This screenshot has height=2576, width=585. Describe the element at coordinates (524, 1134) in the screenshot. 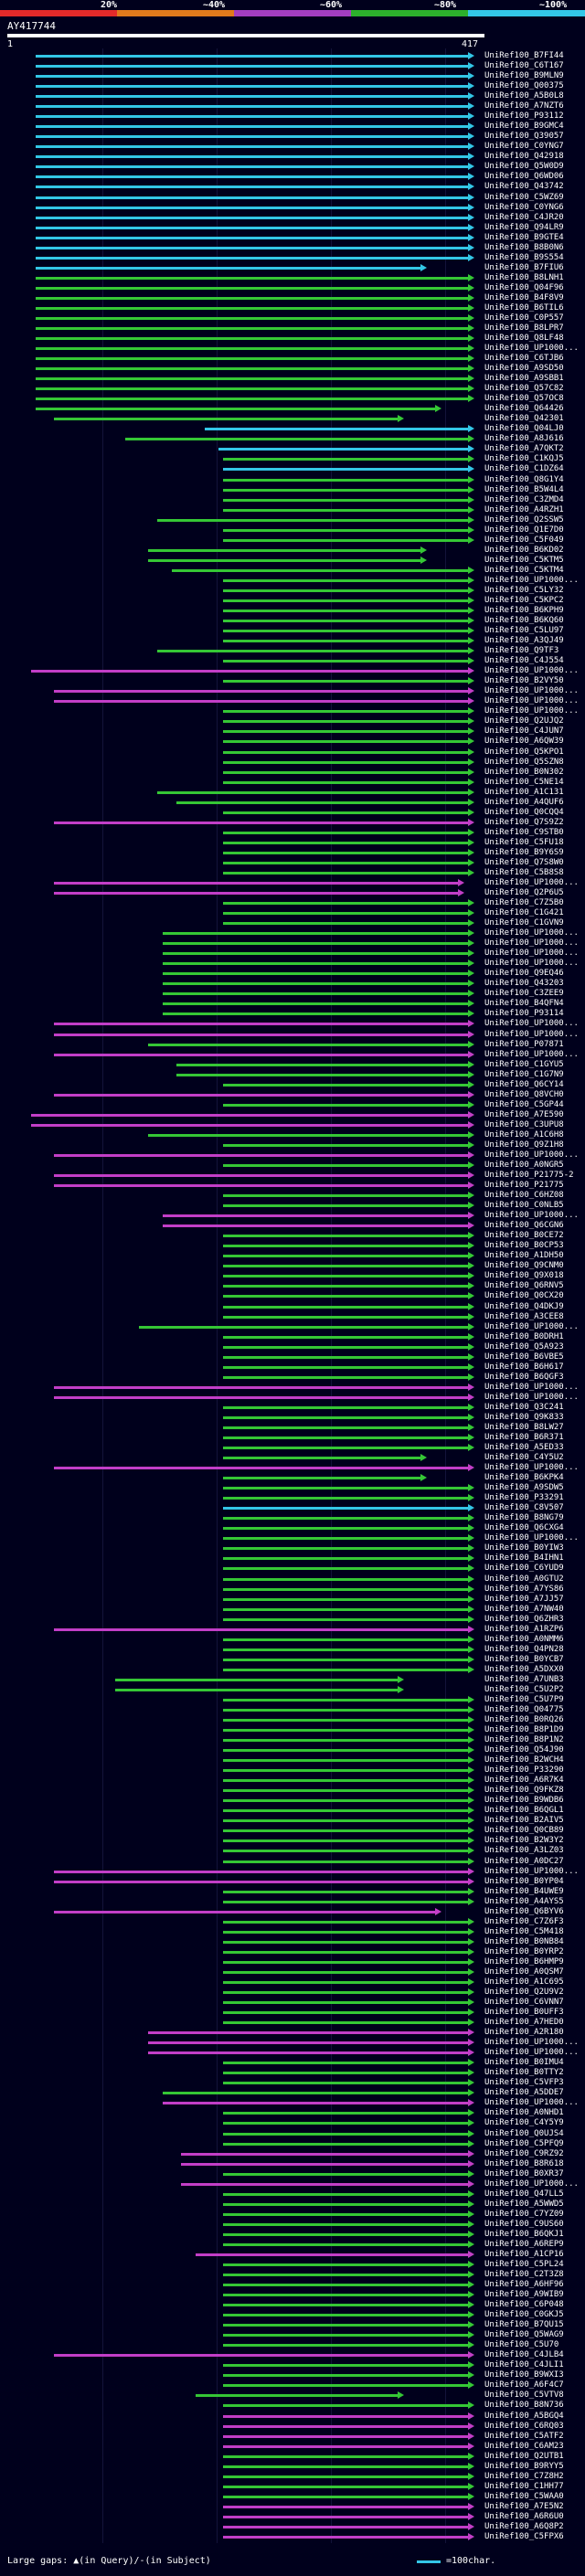

I see `hit-label: UniRef100_A1C6H8` at that location.